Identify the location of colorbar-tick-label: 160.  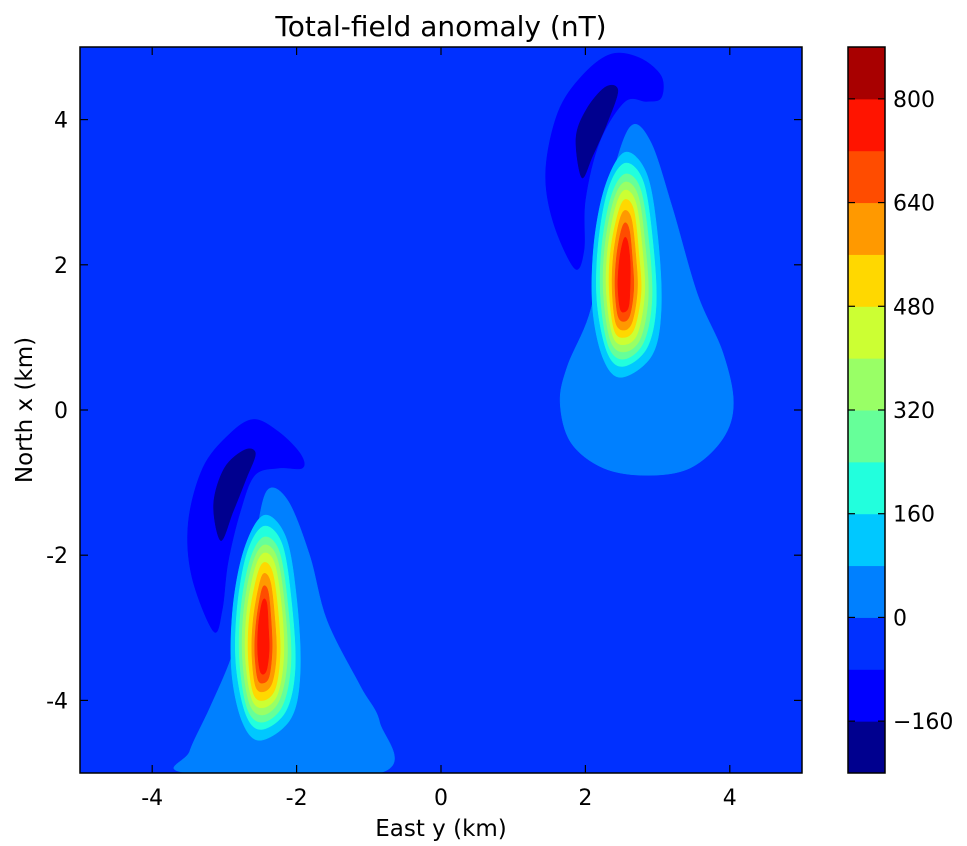
(914, 515).